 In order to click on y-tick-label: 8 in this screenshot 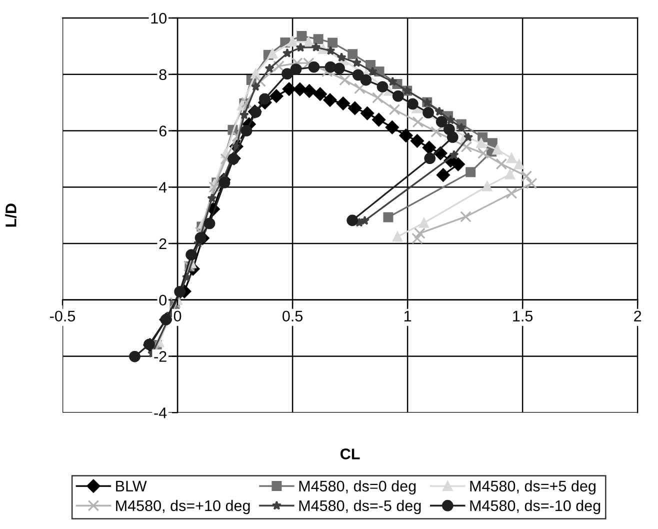, I will do `click(162, 74)`.